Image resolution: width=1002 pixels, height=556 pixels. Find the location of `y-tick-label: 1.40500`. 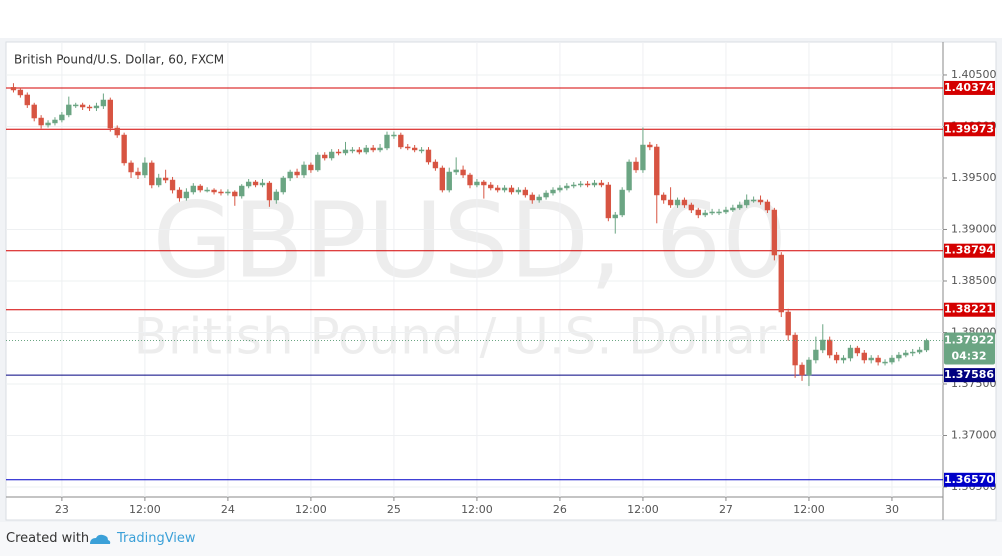

y-tick-label: 1.40500 is located at coordinates (974, 74).